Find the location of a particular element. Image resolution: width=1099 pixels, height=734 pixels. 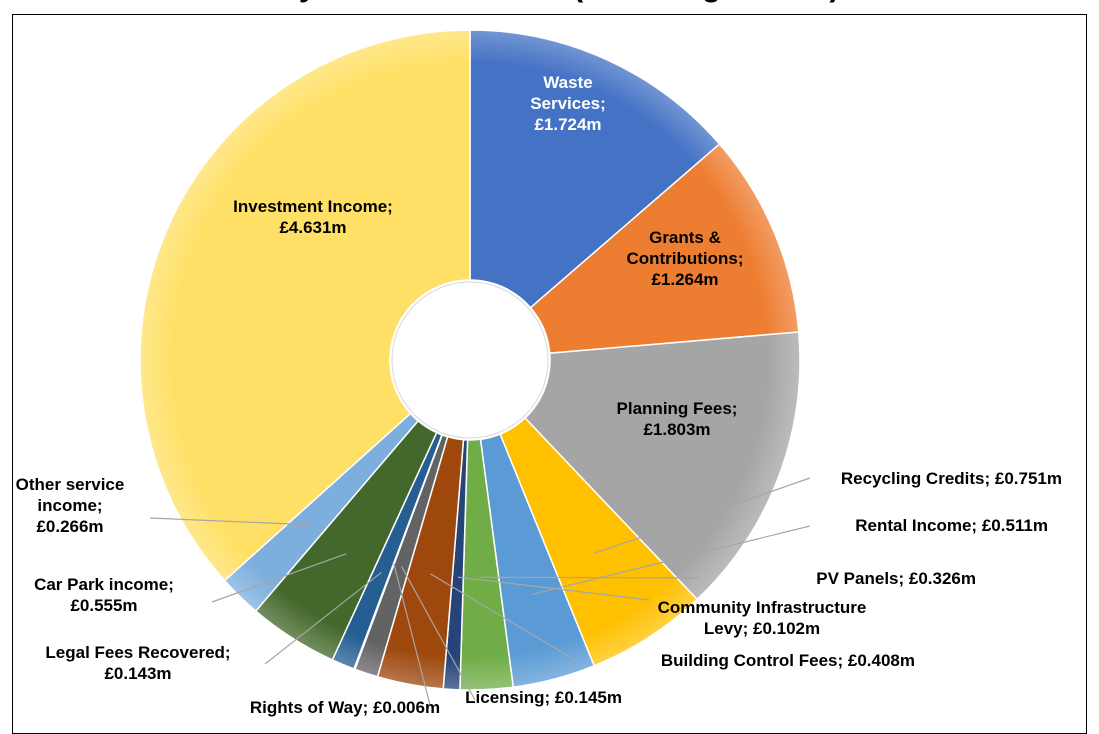

data-label-line: PV Panels; £0.326m is located at coordinates (896, 578).